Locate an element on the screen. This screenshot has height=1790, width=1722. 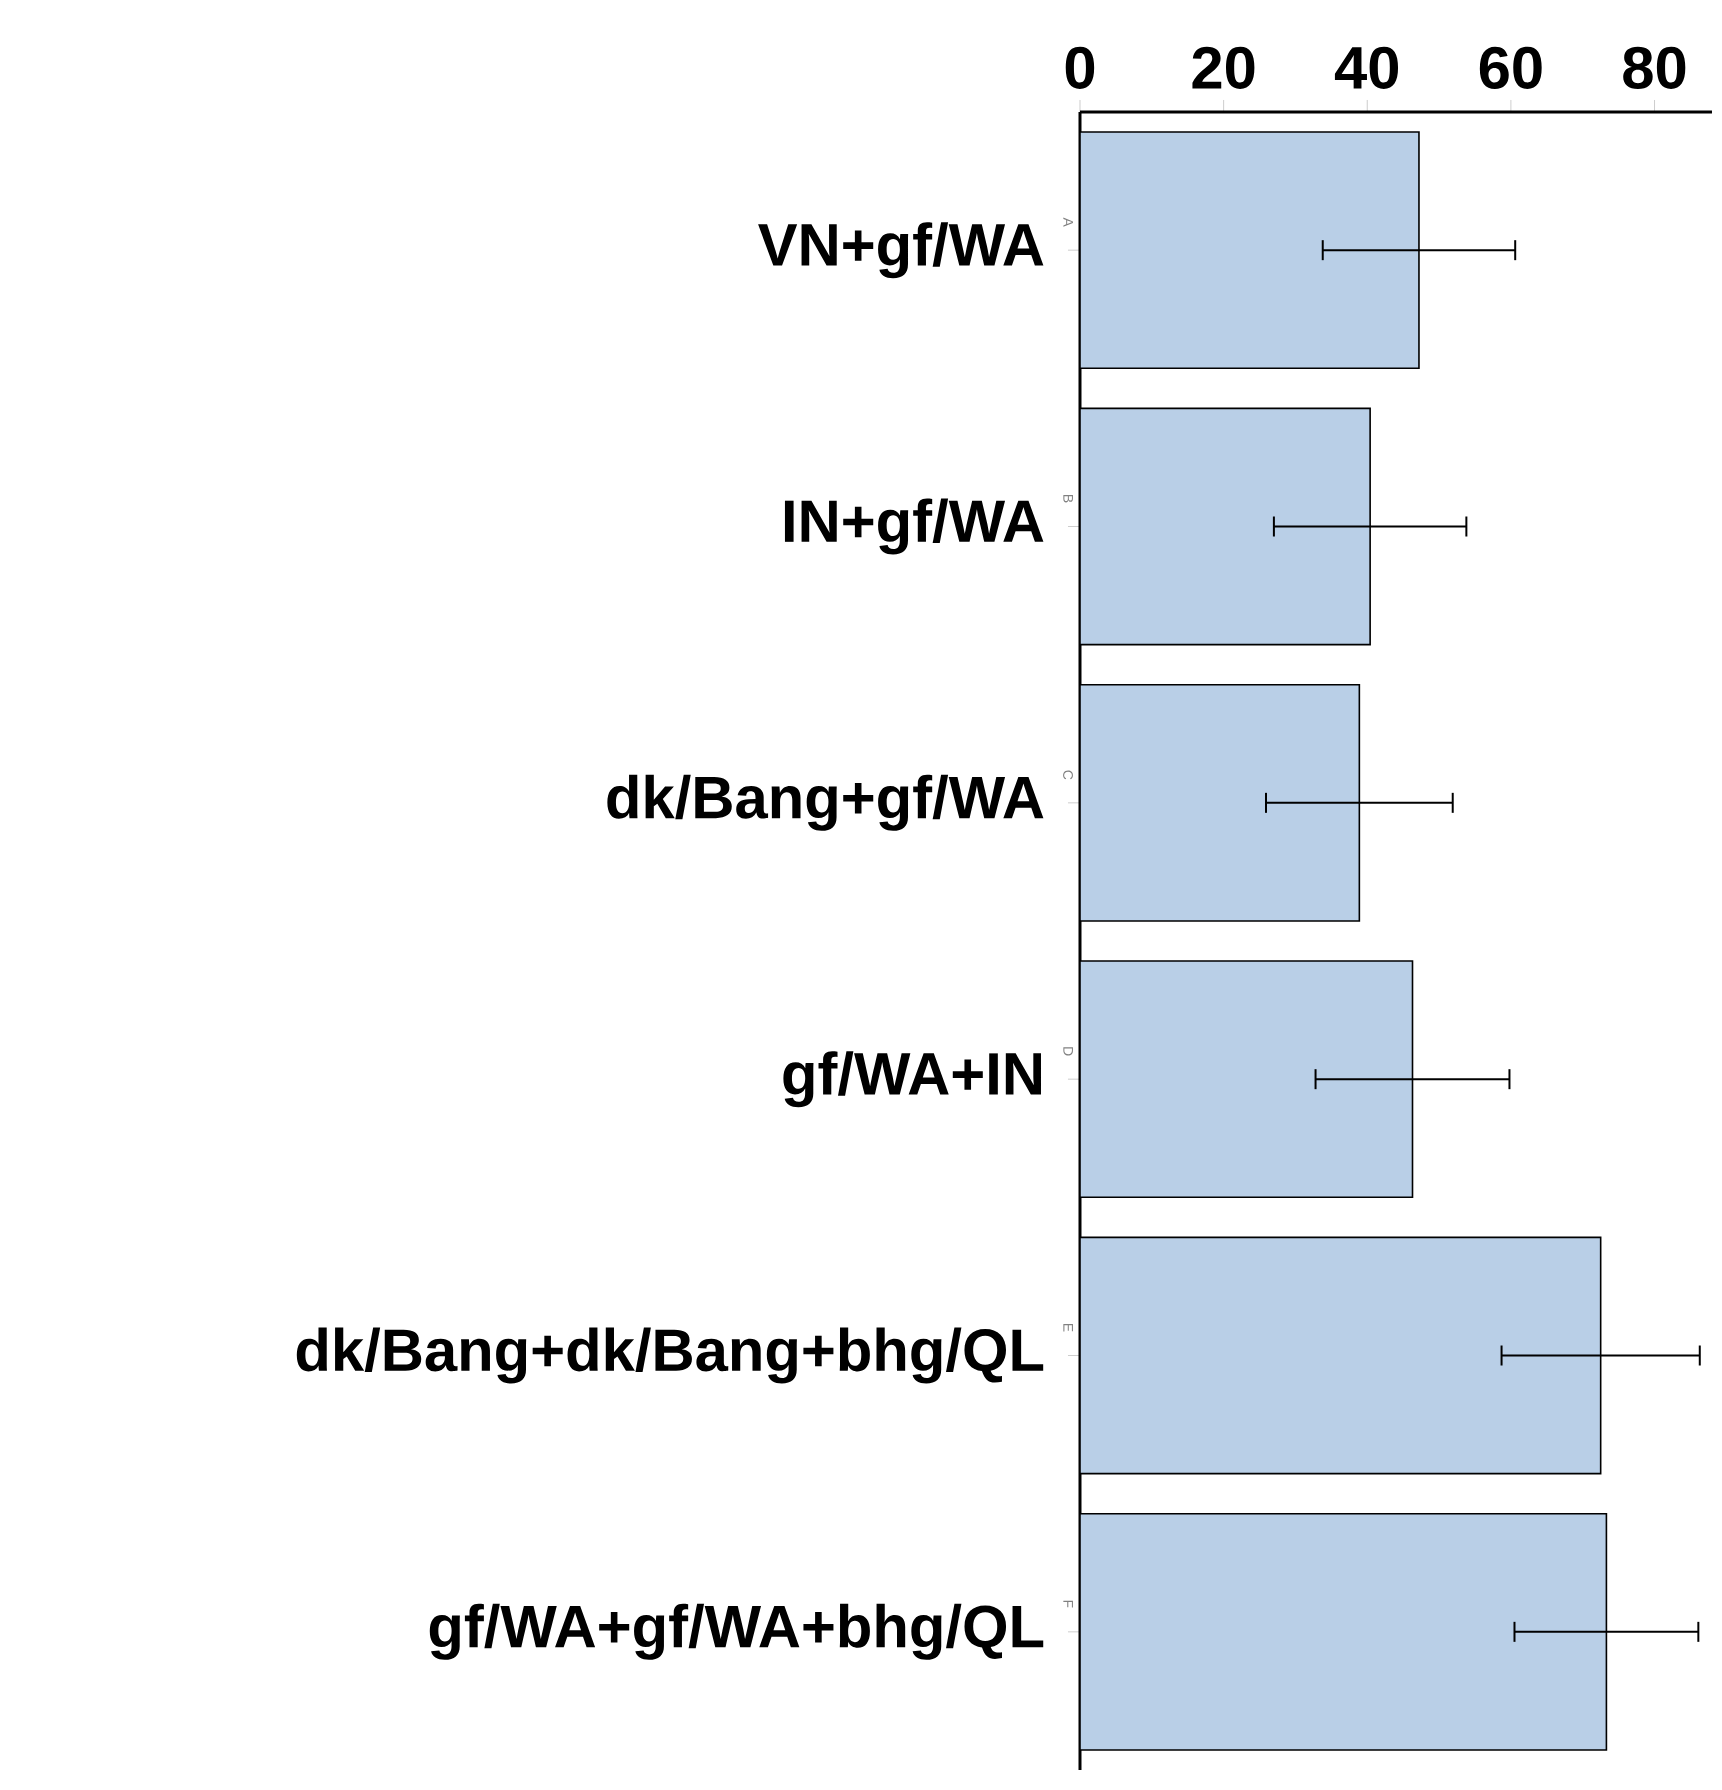
x-tick-label: 20 is located at coordinates (1223, 67).